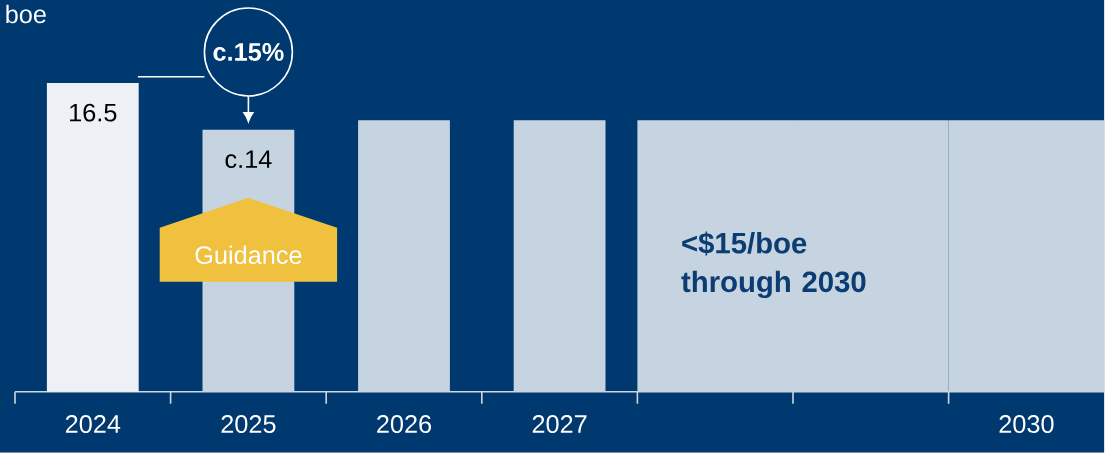  I want to click on data-label: 16.5, so click(93, 112).